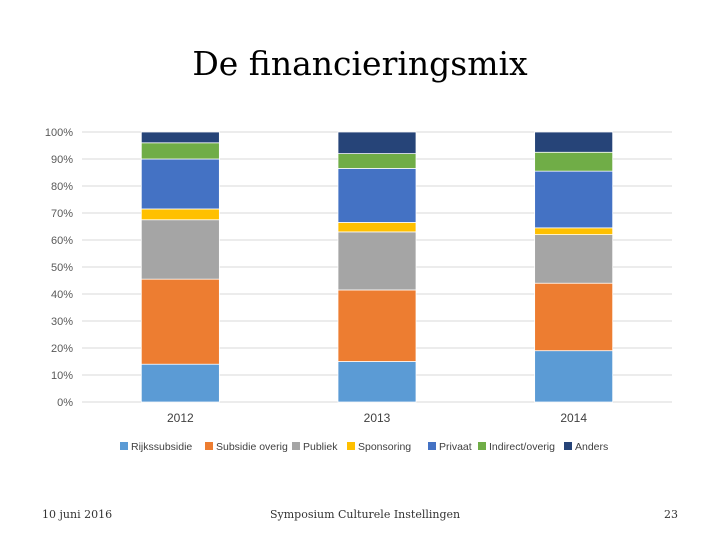 The height and width of the screenshot is (540, 720). Describe the element at coordinates (59, 133) in the screenshot. I see `y-tick-label: 100%` at that location.